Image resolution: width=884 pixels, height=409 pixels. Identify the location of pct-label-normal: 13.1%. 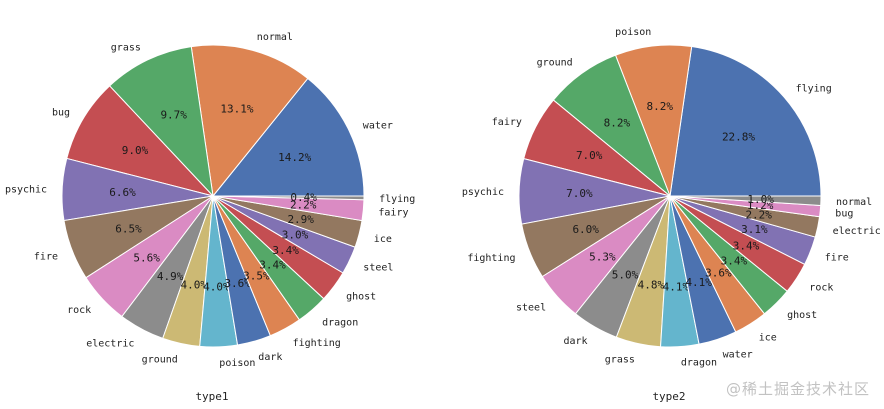
(236, 109).